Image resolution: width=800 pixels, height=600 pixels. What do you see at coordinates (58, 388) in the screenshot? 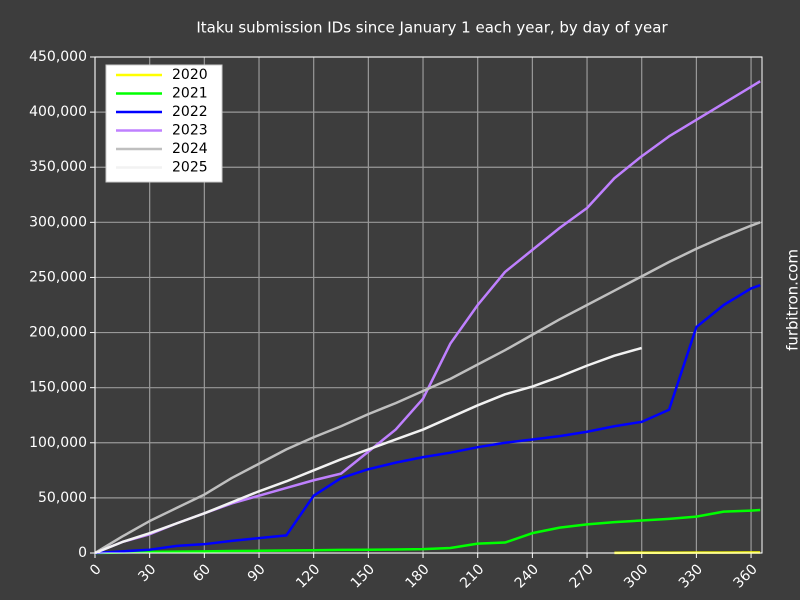
I see `y-tick-label: 150,000` at bounding box center [58, 388].